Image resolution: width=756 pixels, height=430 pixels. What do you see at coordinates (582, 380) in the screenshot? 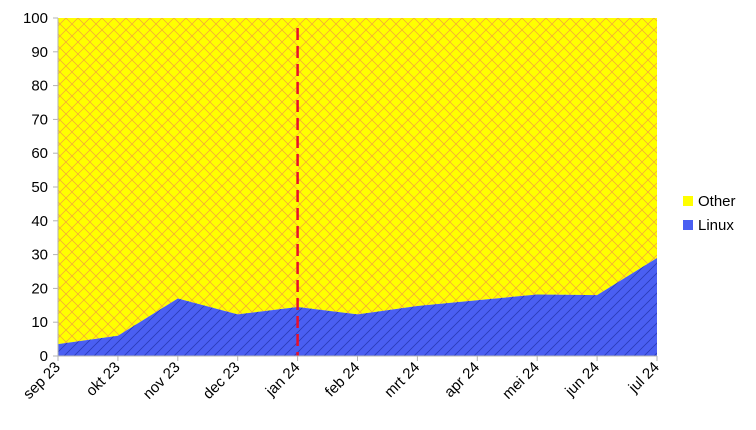
I see `x-tick-label: jun 24` at bounding box center [582, 380].